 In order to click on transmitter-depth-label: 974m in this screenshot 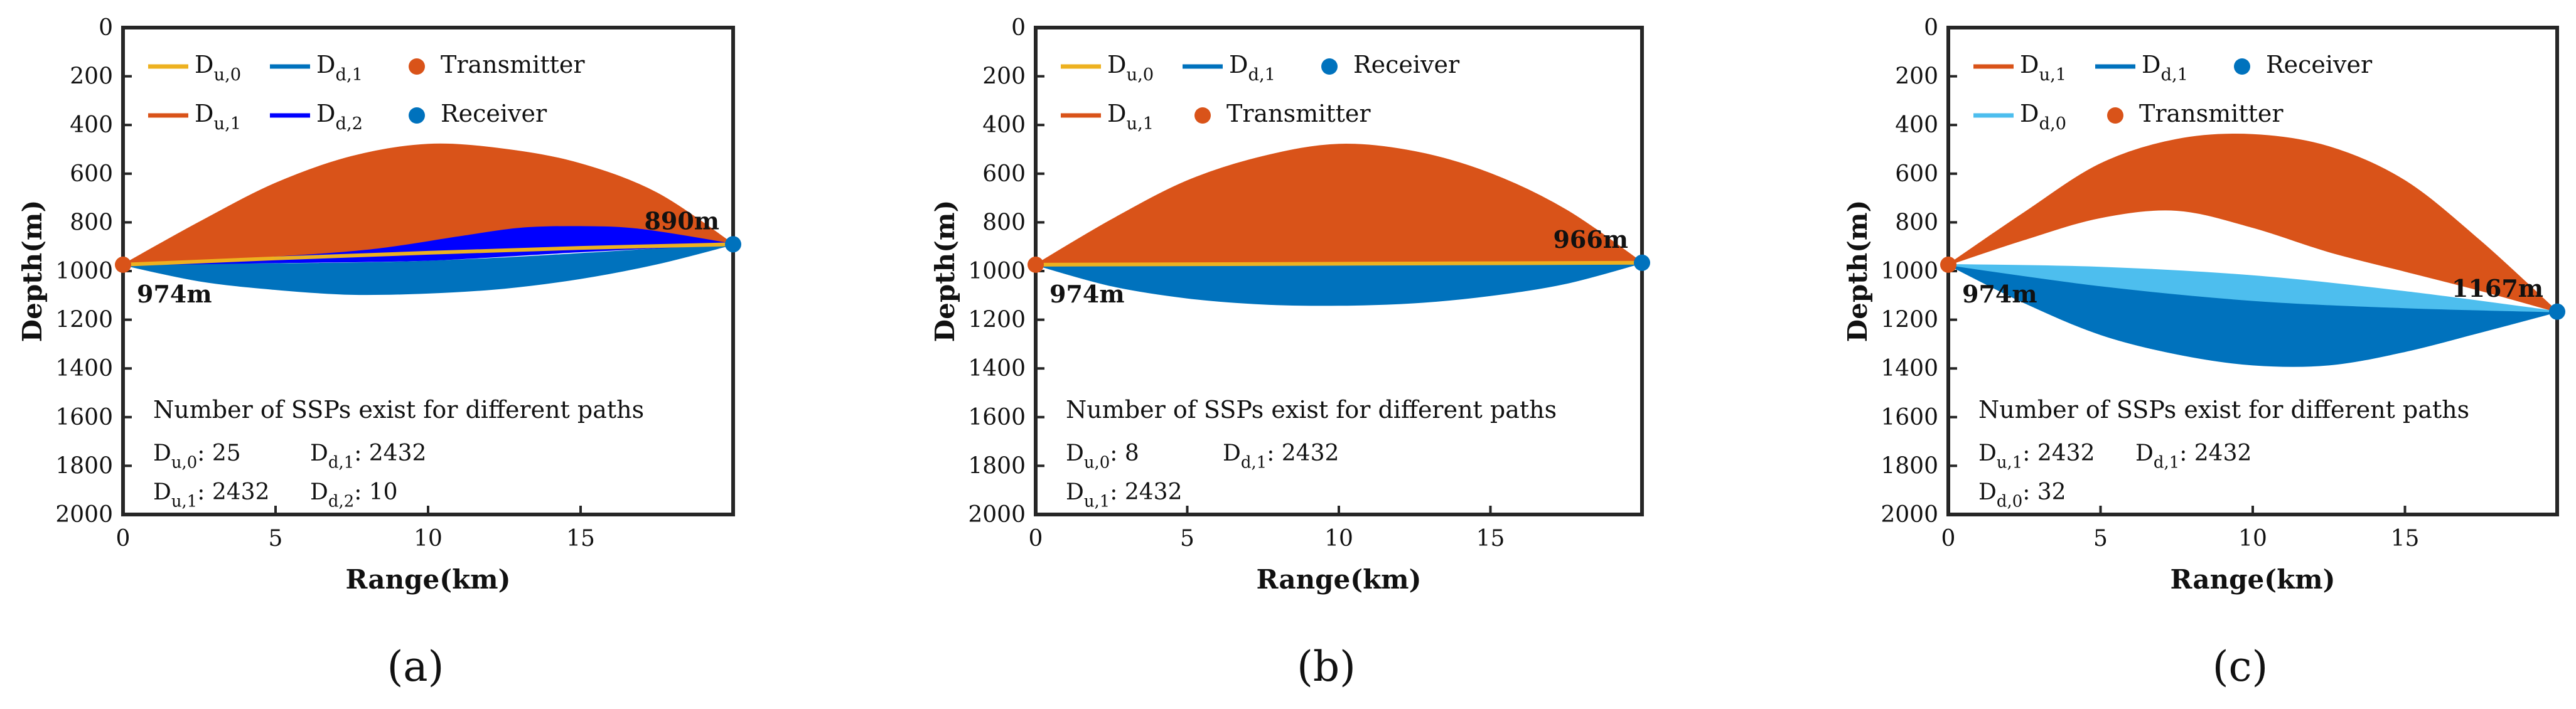, I will do `click(174, 294)`.